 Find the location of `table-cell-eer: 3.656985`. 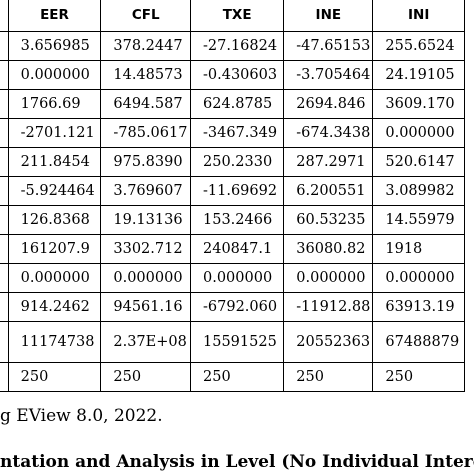

table-cell-eer: 3.656985 is located at coordinates (54, 46).